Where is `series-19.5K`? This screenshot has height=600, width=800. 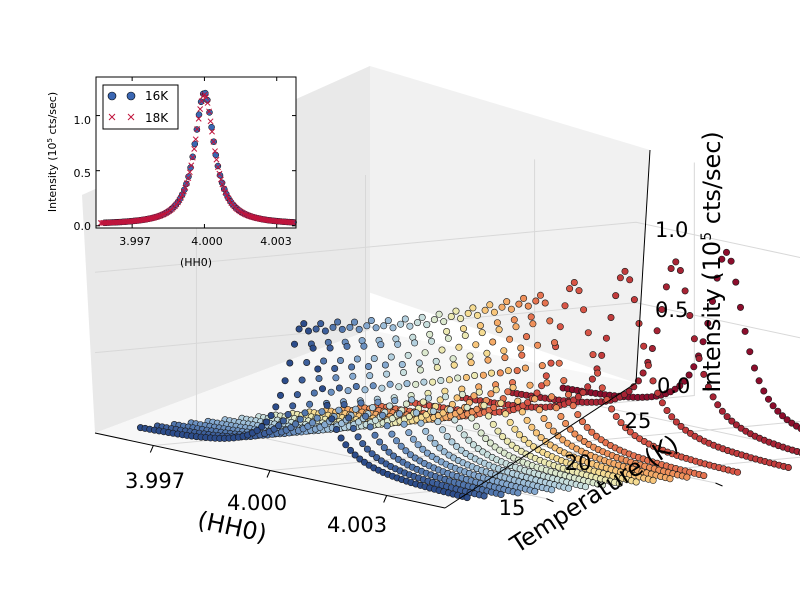 series-19.5K is located at coordinates (523, 387).